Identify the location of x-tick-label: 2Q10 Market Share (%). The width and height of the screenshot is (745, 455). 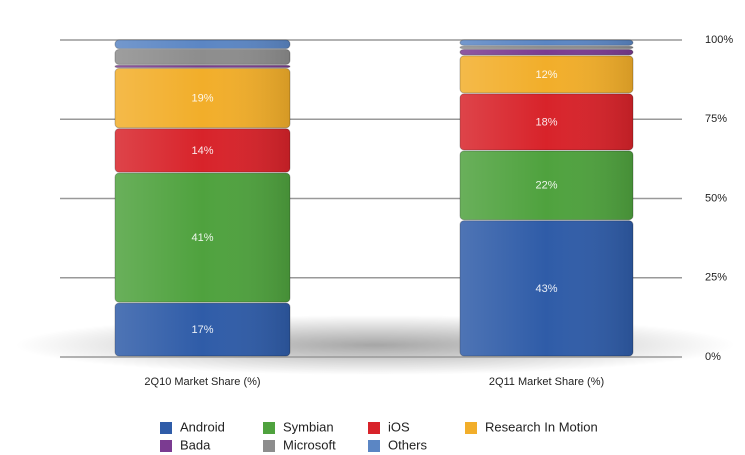
(202, 382).